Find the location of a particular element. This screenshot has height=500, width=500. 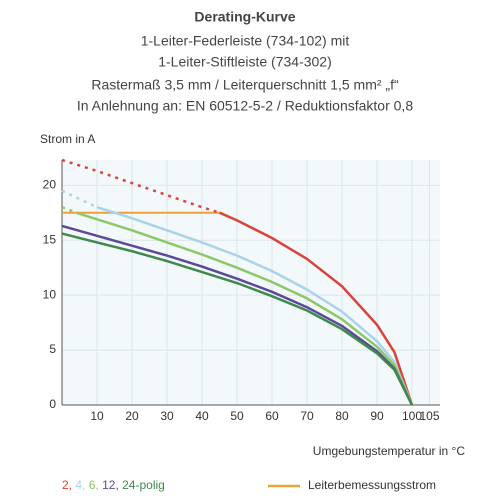

x-tick-label: 100 is located at coordinates (412, 416).